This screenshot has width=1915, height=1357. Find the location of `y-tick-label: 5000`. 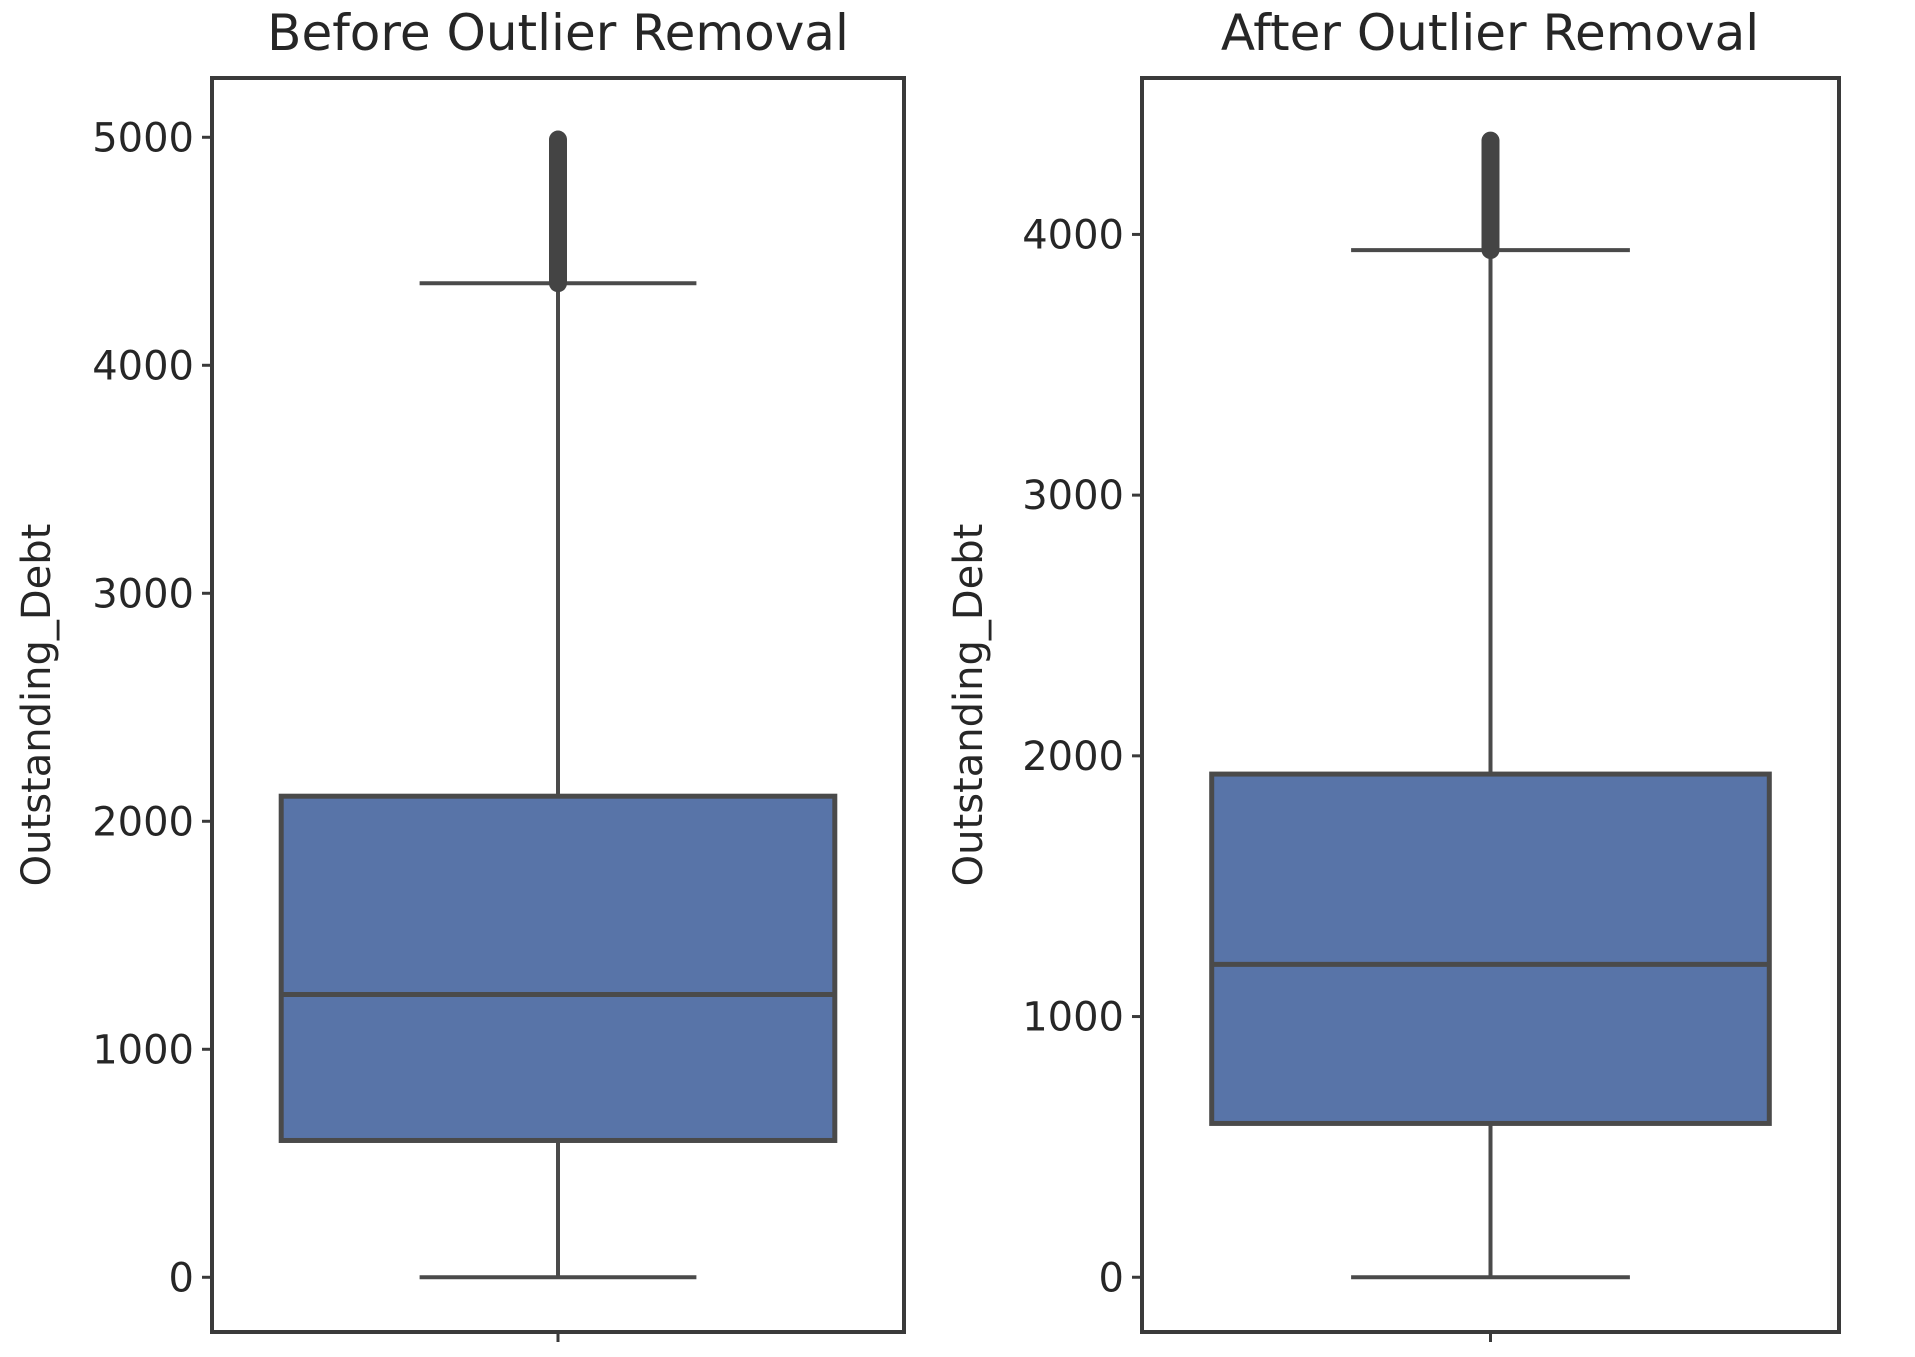

y-tick-label: 5000 is located at coordinates (143, 138).